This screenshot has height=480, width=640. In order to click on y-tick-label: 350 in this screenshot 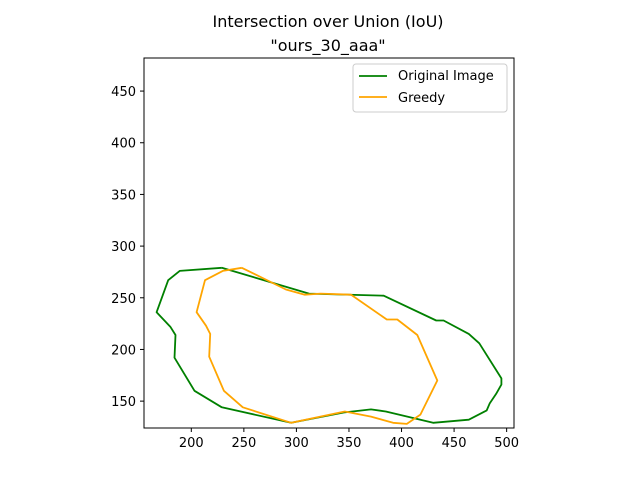, I will do `click(123, 195)`.